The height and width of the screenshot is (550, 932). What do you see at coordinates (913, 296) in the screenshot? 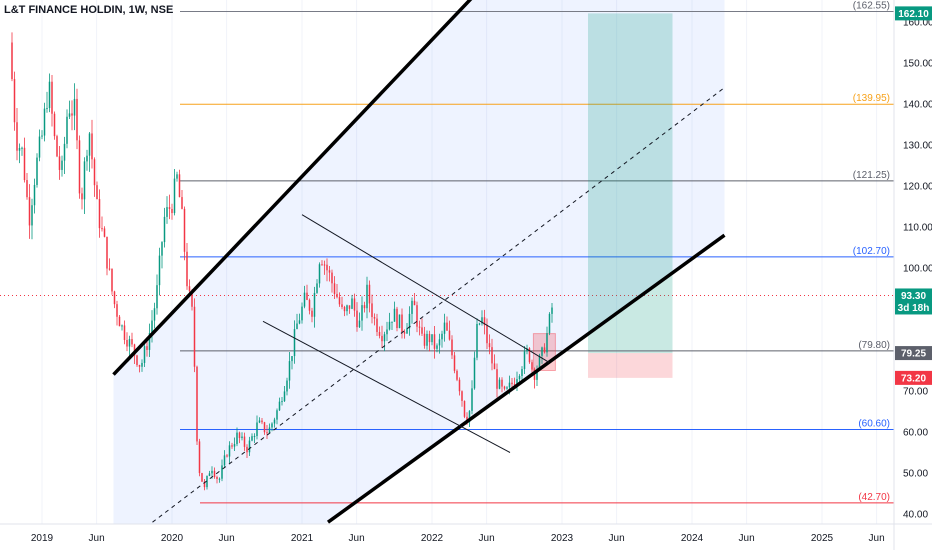
I see `price-badge-text: 93.30` at bounding box center [913, 296].